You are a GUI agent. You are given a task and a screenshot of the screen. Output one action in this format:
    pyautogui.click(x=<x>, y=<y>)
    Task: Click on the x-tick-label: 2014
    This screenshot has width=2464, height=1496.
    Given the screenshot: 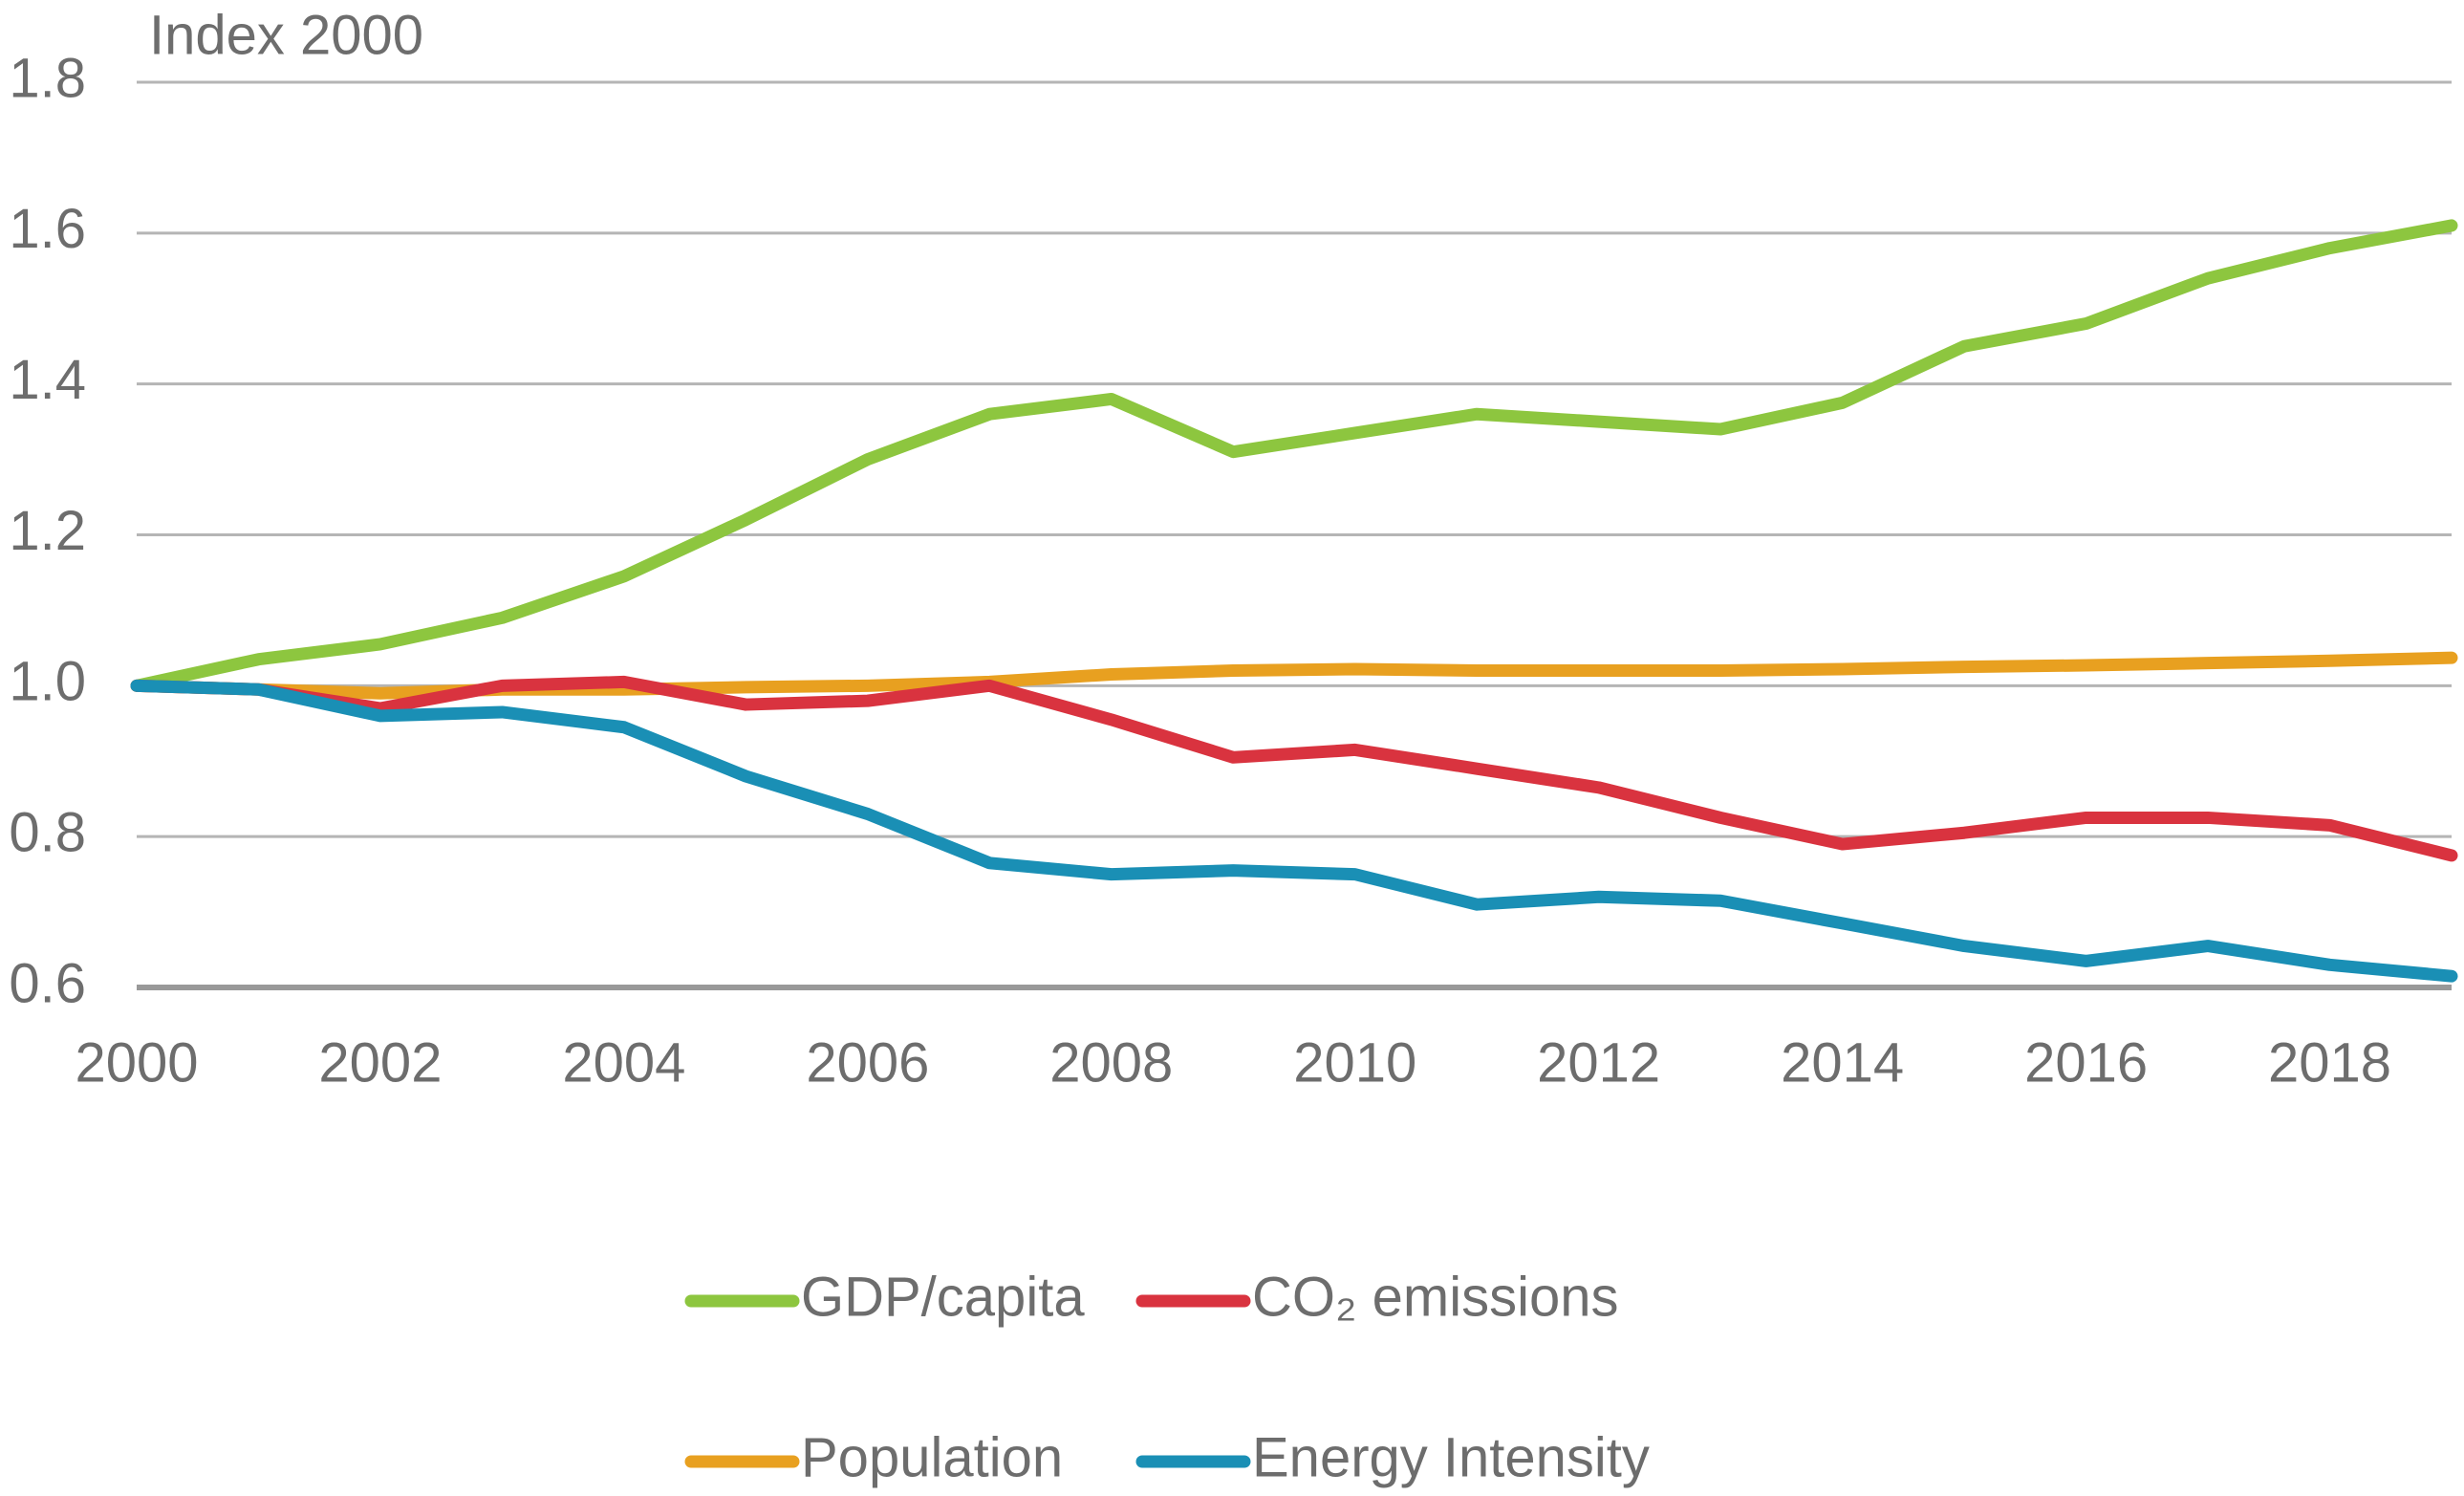 What is the action you would take?
    pyautogui.click(x=1842, y=1062)
    